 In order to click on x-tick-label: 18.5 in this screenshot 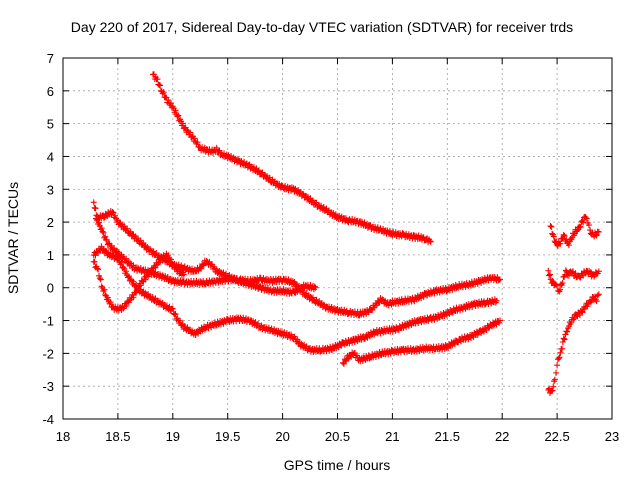, I will do `click(117, 436)`.